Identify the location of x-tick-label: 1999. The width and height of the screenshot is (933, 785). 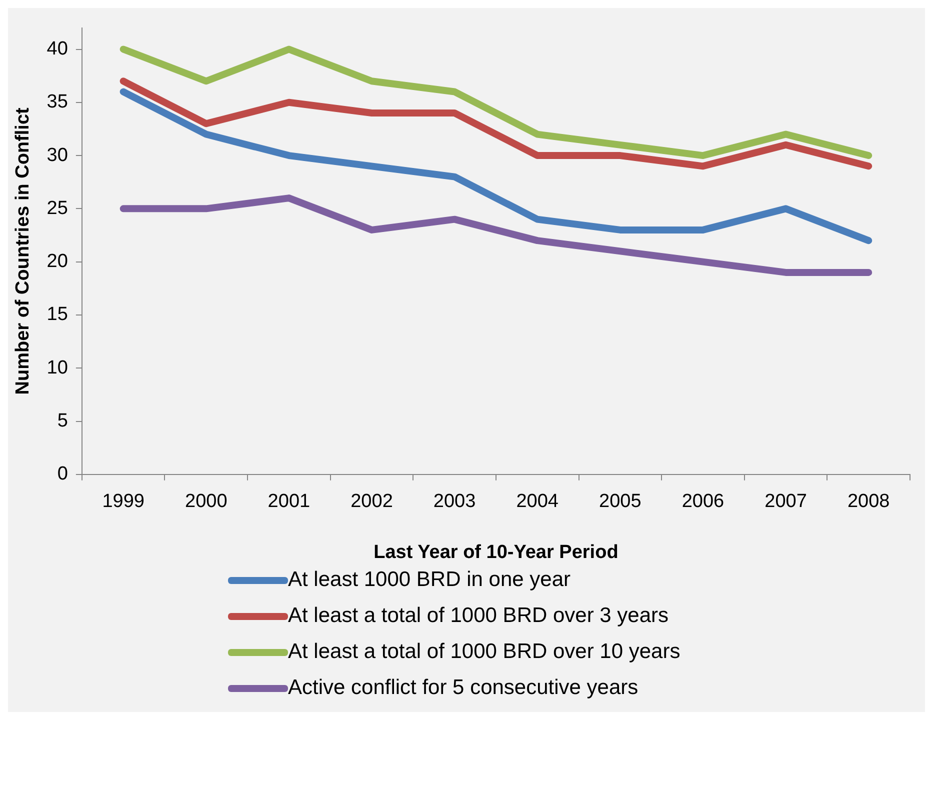
(123, 501).